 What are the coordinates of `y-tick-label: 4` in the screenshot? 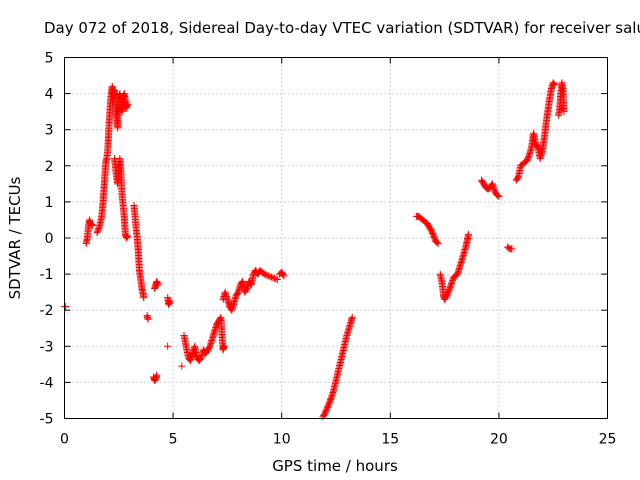 It's located at (49, 95).